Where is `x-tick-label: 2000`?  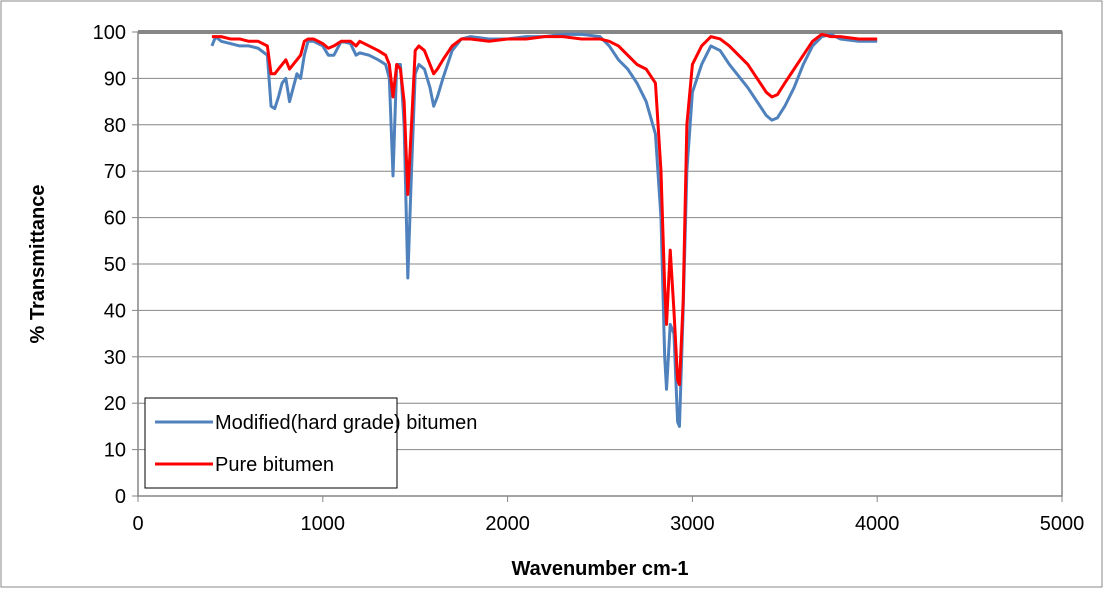 x-tick-label: 2000 is located at coordinates (507, 524).